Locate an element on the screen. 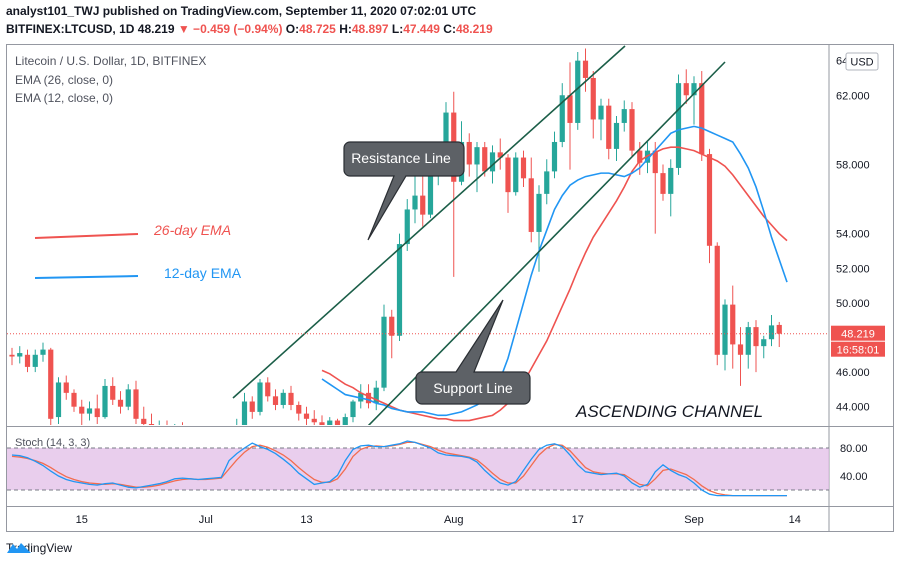  resistance-callout-label: Resistance Line is located at coordinates (401, 158).